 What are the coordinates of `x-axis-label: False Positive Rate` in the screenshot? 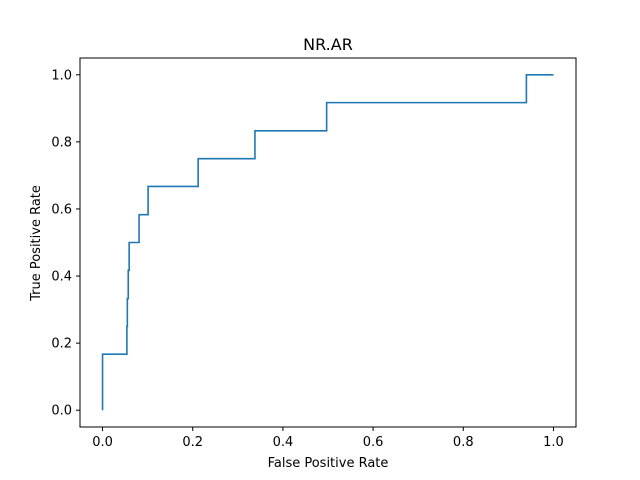 It's located at (328, 463).